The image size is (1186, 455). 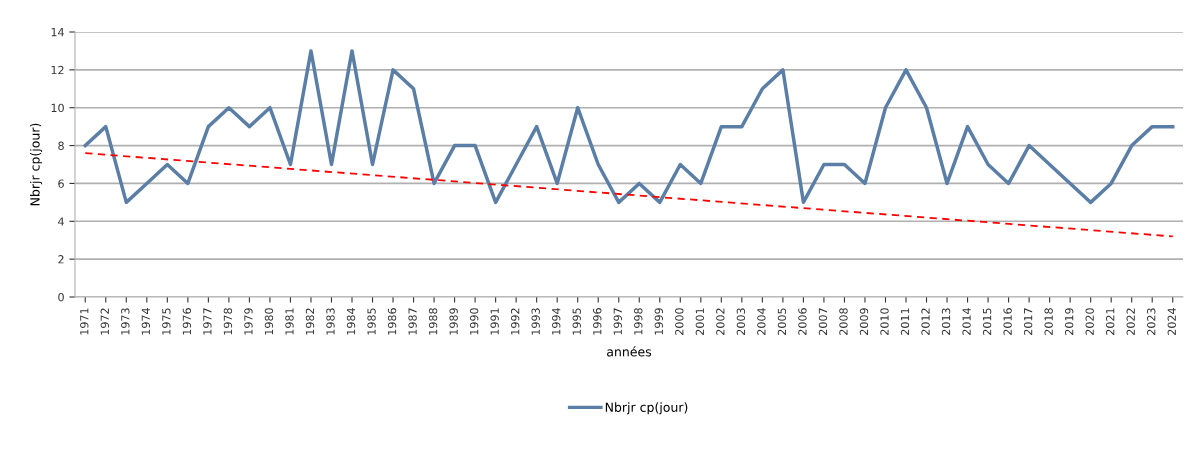 I want to click on x-tick-label: 2021, so click(x=1110, y=321).